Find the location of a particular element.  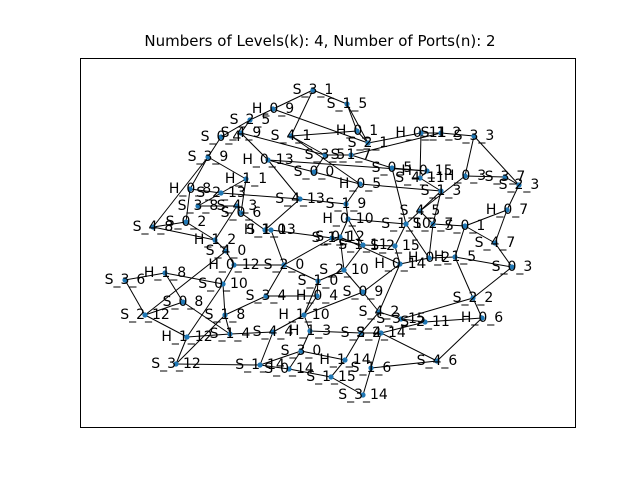

node-label: H_0_1 is located at coordinates (357, 131).